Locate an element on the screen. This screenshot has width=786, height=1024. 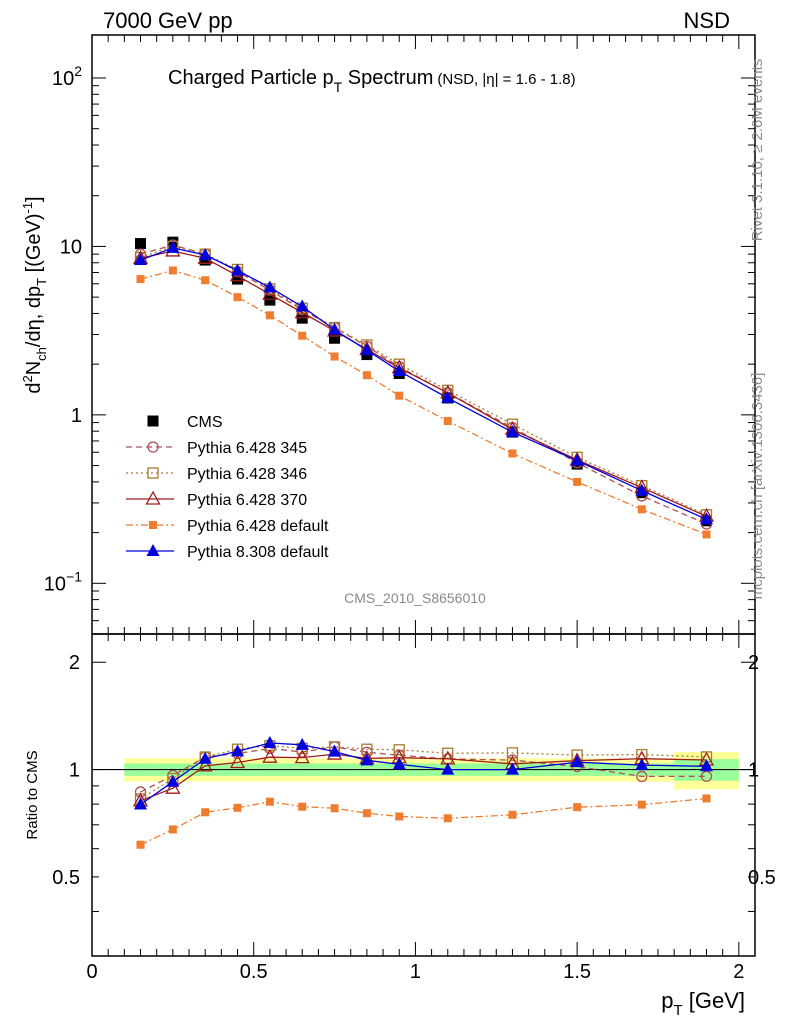
x-tick-label: 0 is located at coordinates (91, 972).